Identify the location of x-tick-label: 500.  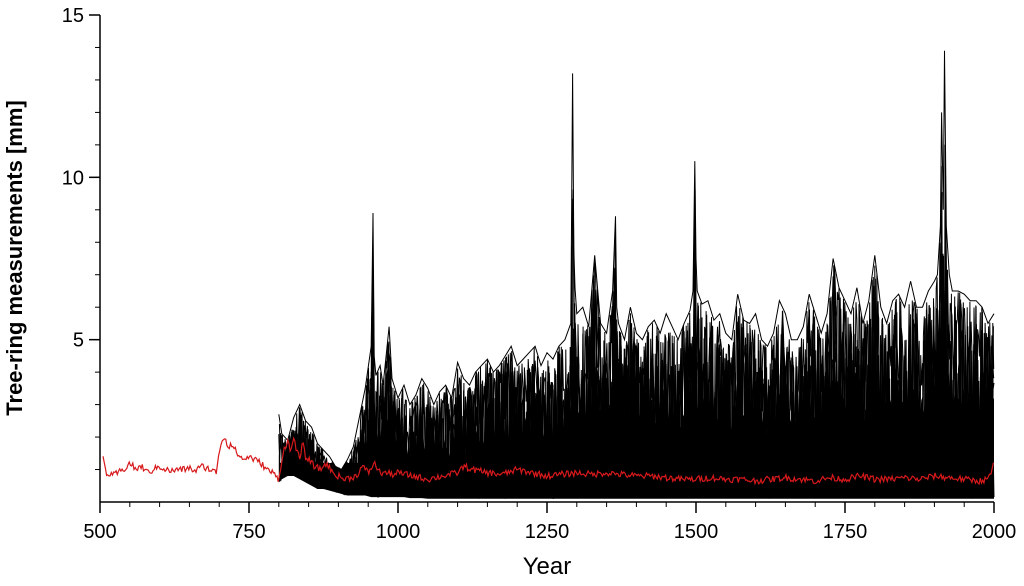
(99, 532).